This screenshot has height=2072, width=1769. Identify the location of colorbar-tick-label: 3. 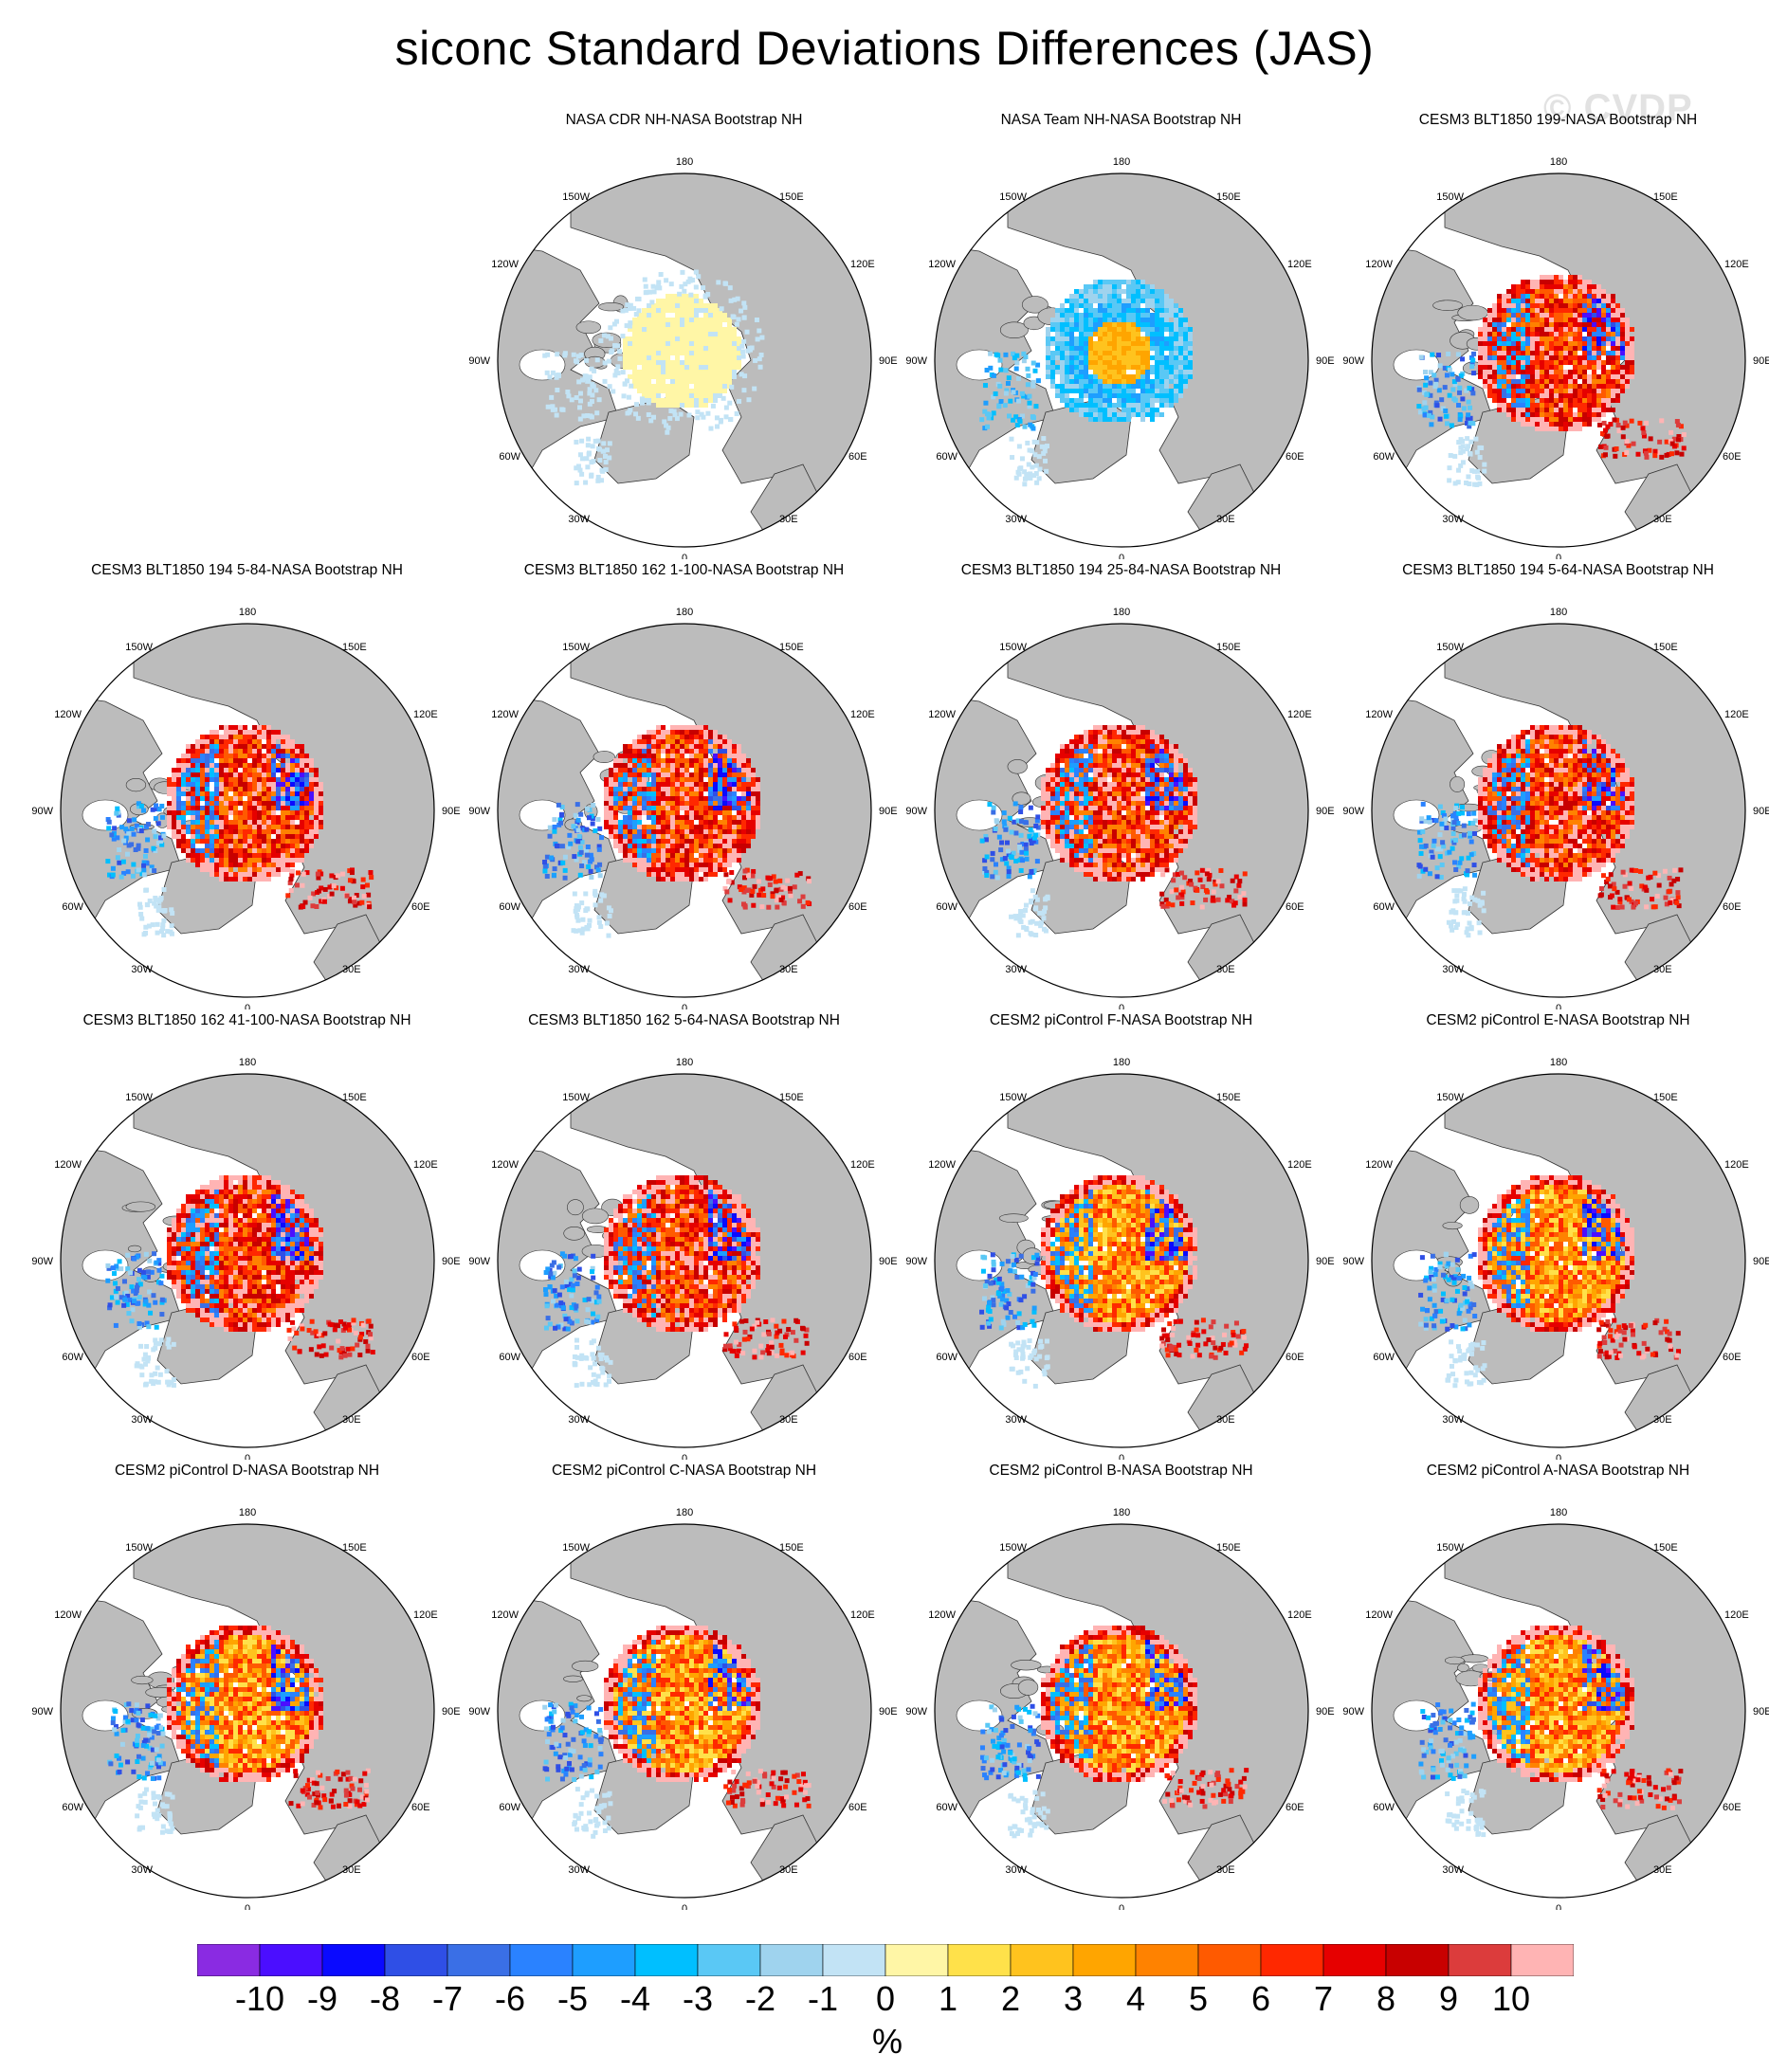
(1074, 1999).